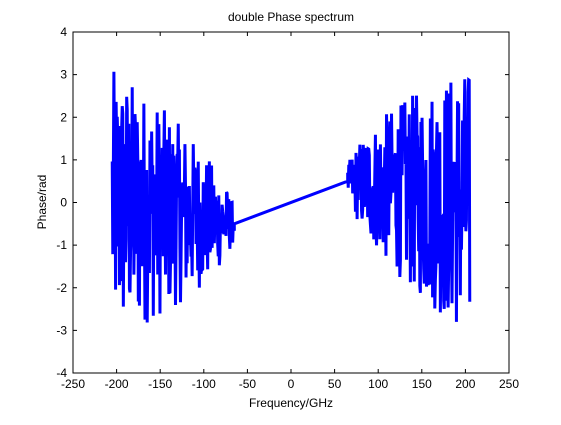 The image size is (561, 425). Describe the element at coordinates (291, 403) in the screenshot. I see `x-axis-label: Frequency/GHz` at that location.